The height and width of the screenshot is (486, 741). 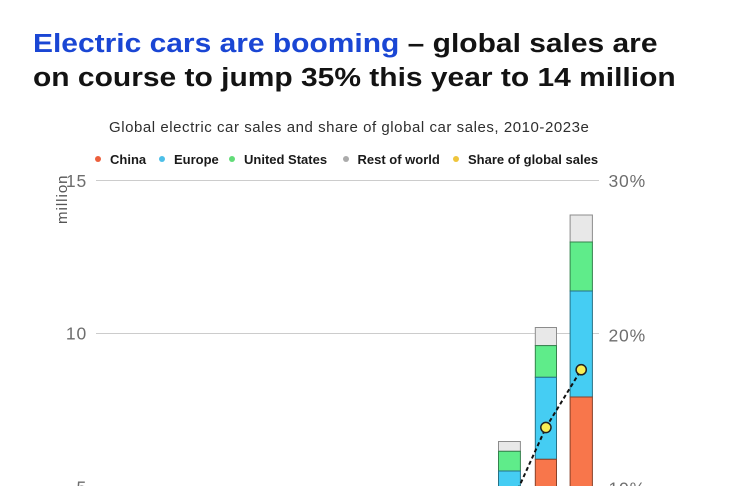 I want to click on svg-text: 20%, so click(x=627, y=336).